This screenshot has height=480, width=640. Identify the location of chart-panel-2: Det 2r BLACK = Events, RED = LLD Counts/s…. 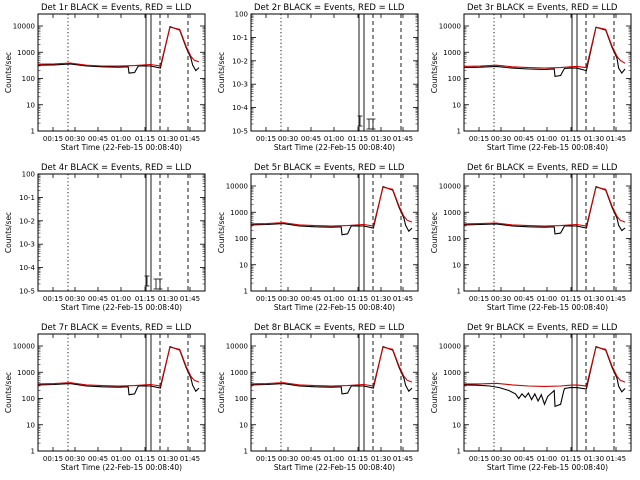
(318, 77).